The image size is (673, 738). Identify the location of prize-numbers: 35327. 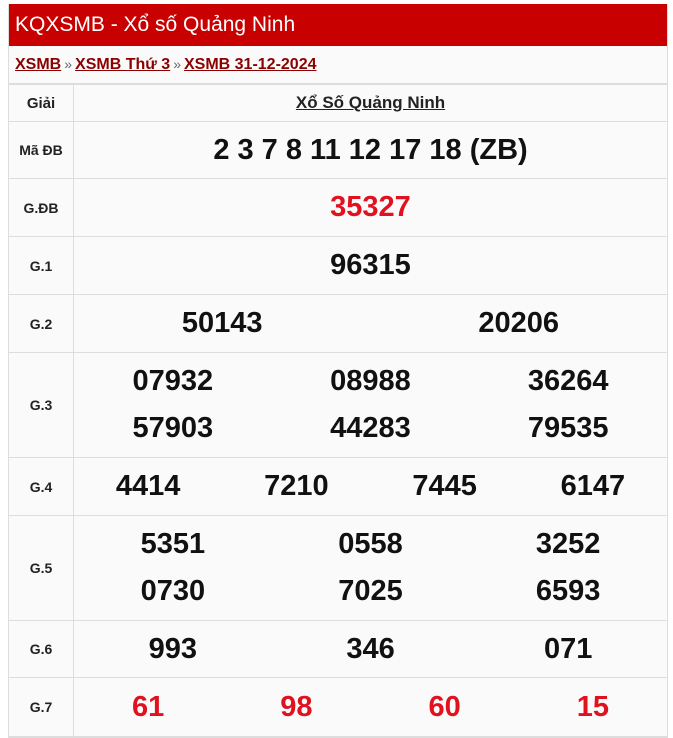
(370, 207).